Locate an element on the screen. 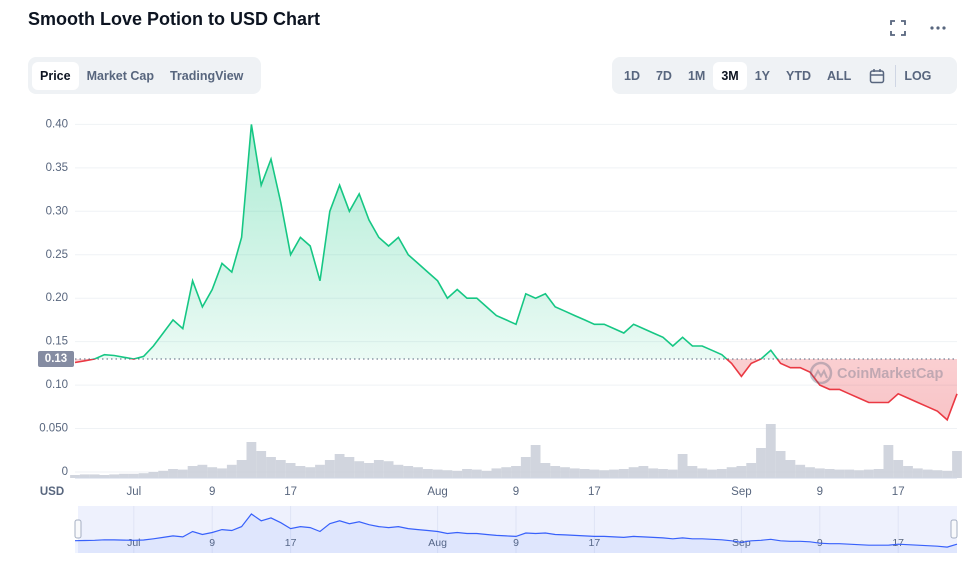 The image size is (977, 564). y-tick-label: 0.35 is located at coordinates (57, 168).